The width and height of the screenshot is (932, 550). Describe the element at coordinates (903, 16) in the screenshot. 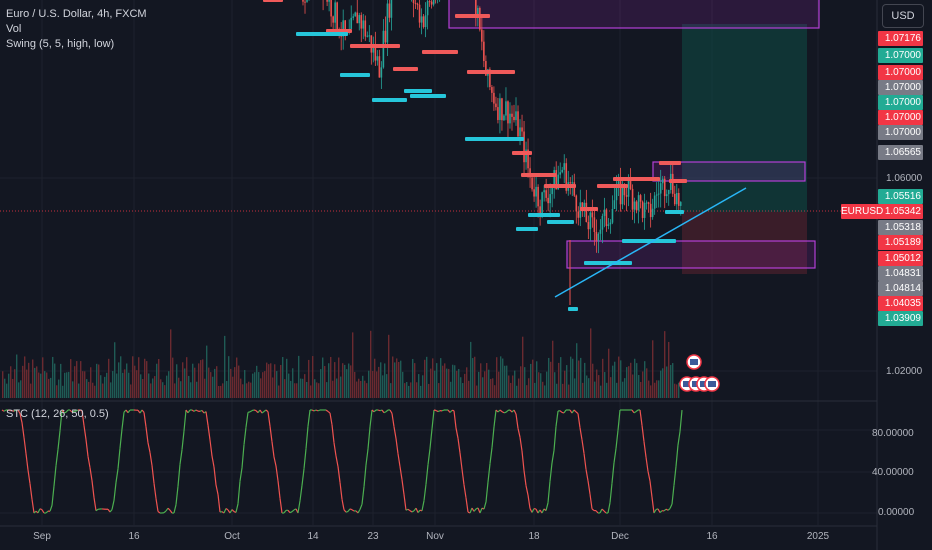

I see `currency-button: USD` at that location.